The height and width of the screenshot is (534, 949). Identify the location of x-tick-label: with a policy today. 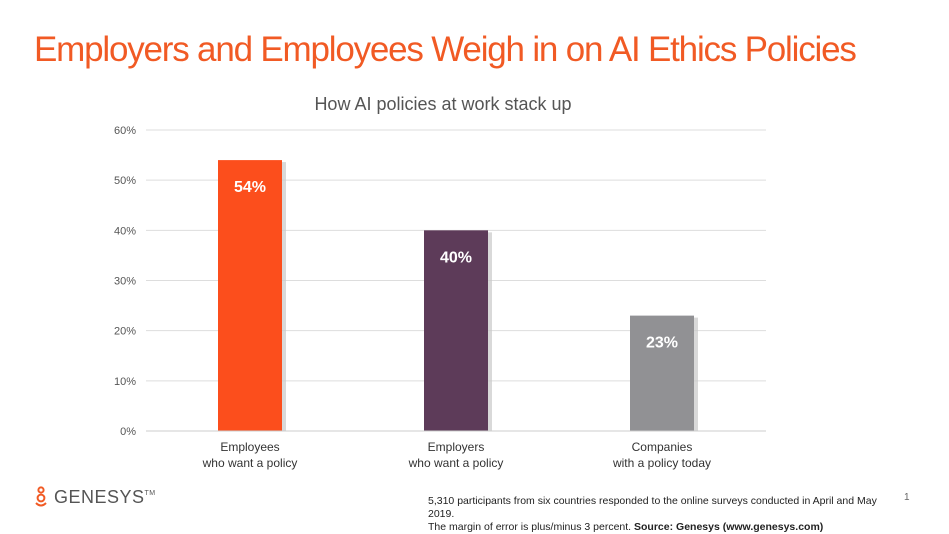
(661, 463).